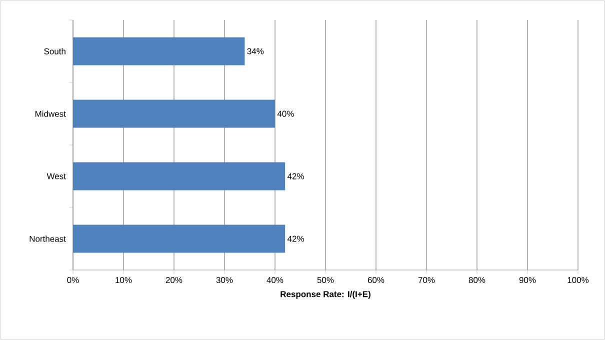 The height and width of the screenshot is (340, 605). Describe the element at coordinates (50, 113) in the screenshot. I see `y-tick-label: Midwest` at that location.